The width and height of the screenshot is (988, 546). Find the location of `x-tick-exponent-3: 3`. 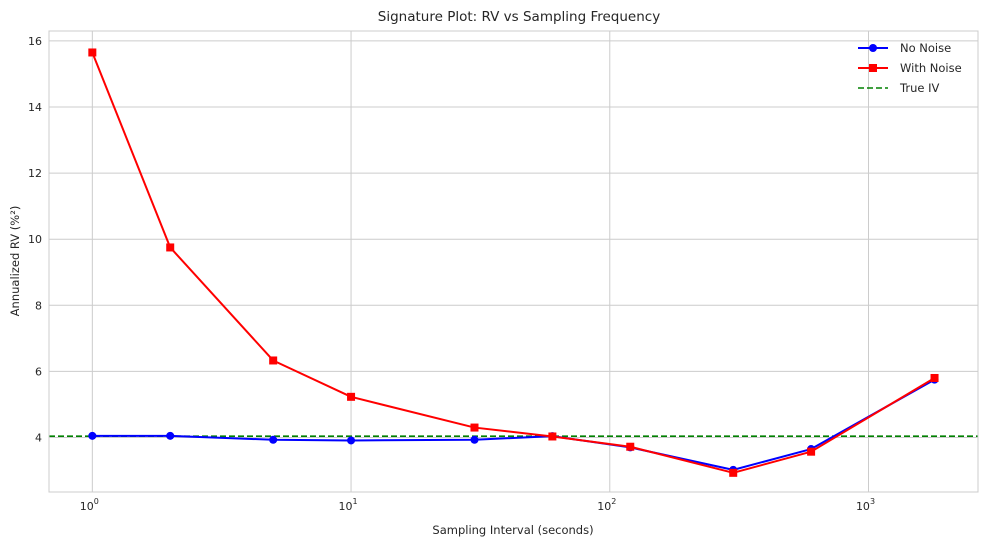

x-tick-exponent-3: 3 is located at coordinates (872, 501).